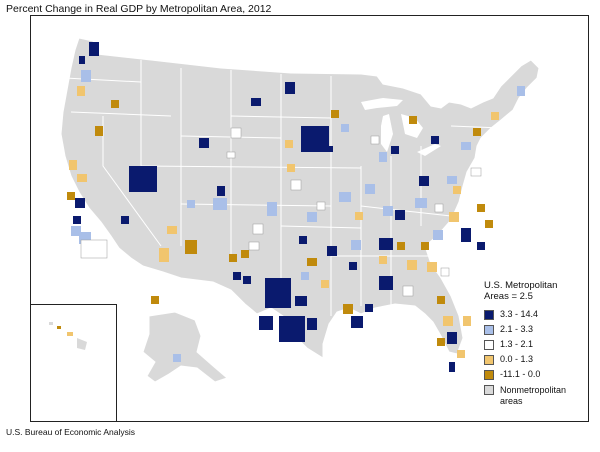  I want to click on legend-item-dark-blue: 3.3 - 14.4, so click(534, 314).